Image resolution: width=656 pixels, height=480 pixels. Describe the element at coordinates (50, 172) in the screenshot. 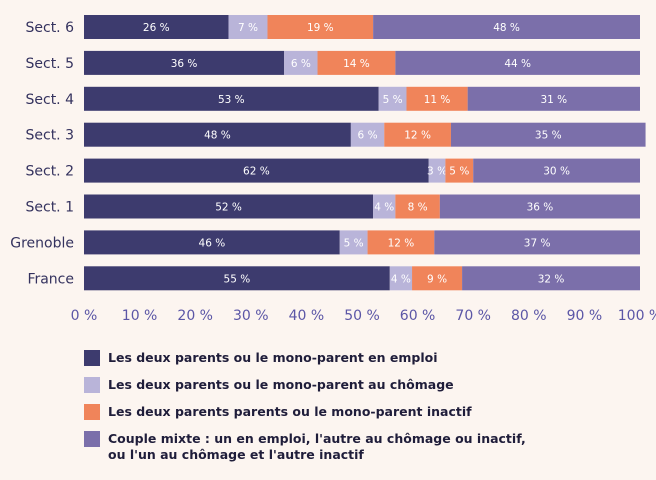

I see `category-label: Sect. 2` at that location.